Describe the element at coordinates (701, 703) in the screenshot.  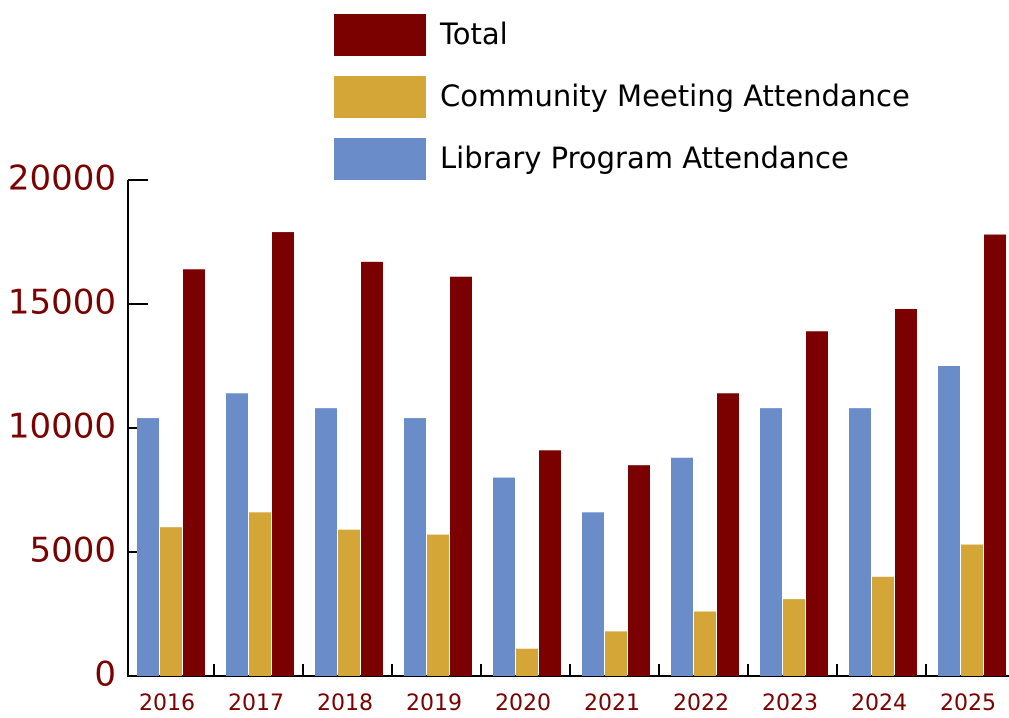
I see `x-tick-label: 2022` at that location.